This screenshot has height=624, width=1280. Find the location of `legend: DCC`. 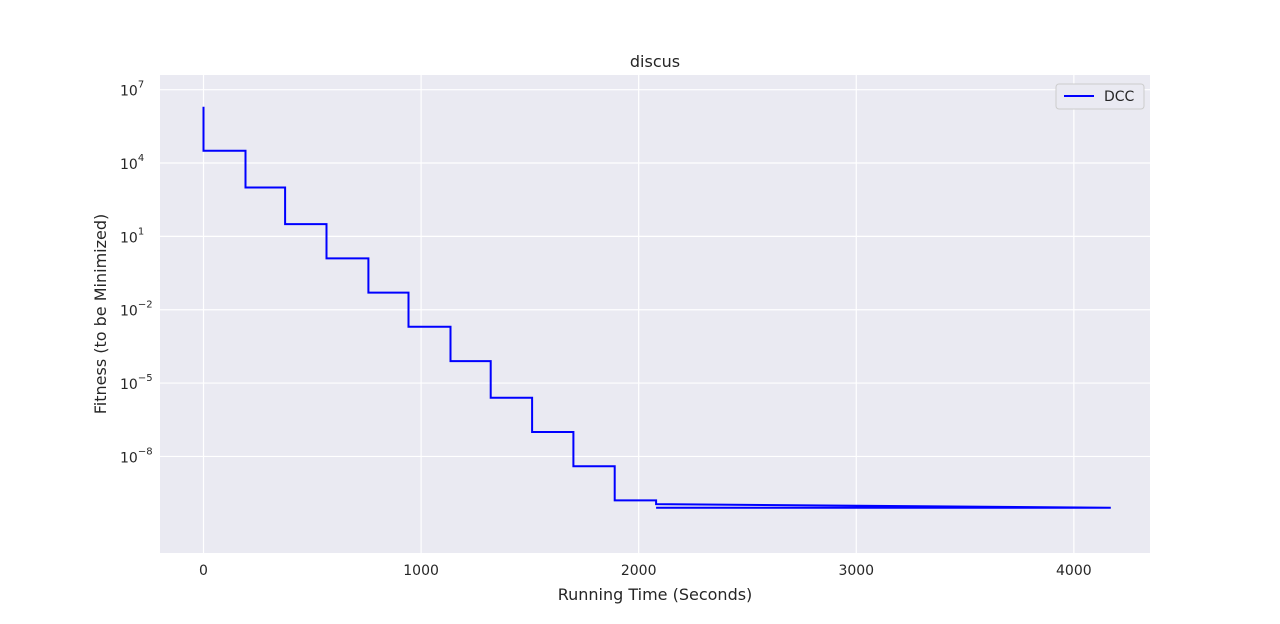

legend: DCC is located at coordinates (1100, 96).